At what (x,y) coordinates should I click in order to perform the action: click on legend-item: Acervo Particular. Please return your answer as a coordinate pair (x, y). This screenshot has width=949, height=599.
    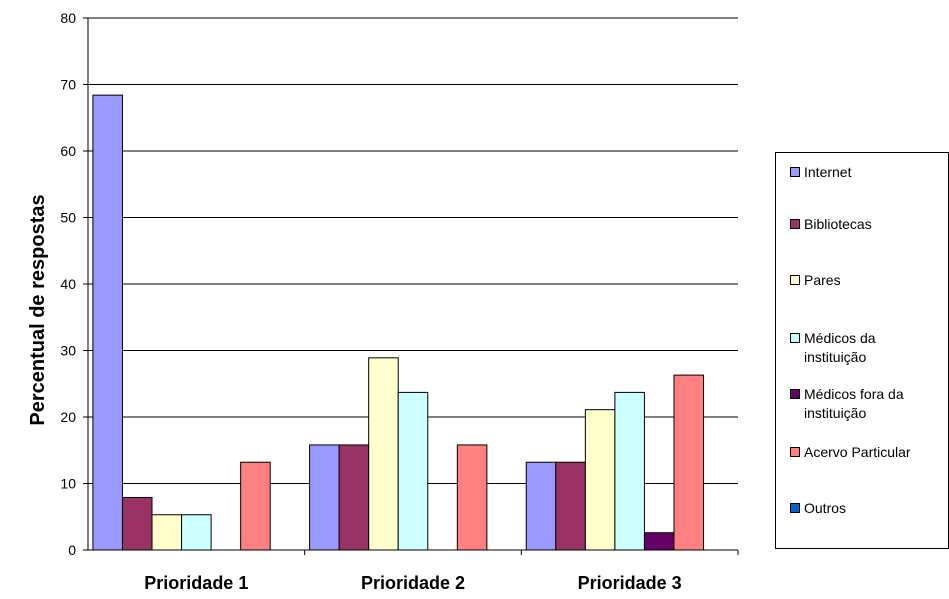
    Looking at the image, I should click on (850, 452).